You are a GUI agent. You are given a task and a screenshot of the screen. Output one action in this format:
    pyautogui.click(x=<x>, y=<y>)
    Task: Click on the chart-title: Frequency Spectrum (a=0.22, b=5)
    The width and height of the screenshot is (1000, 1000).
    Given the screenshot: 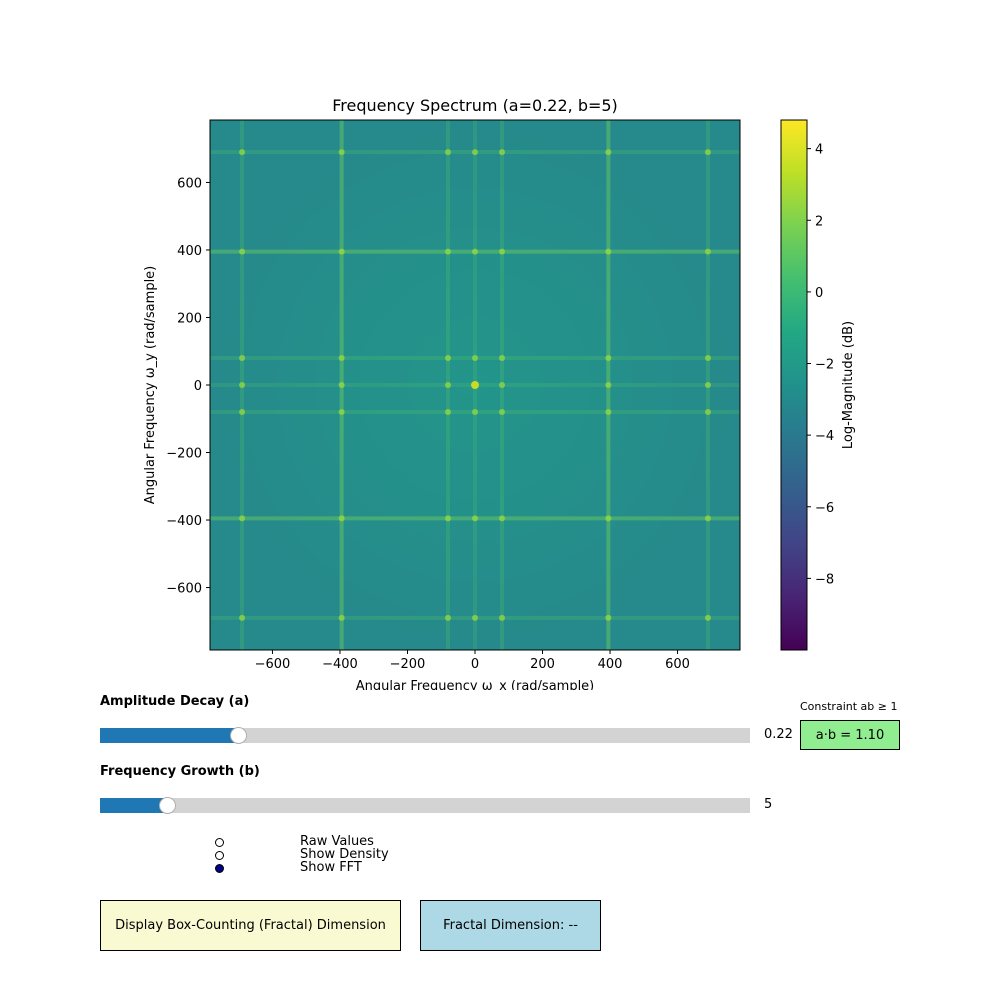 What is the action you would take?
    pyautogui.click(x=475, y=105)
    